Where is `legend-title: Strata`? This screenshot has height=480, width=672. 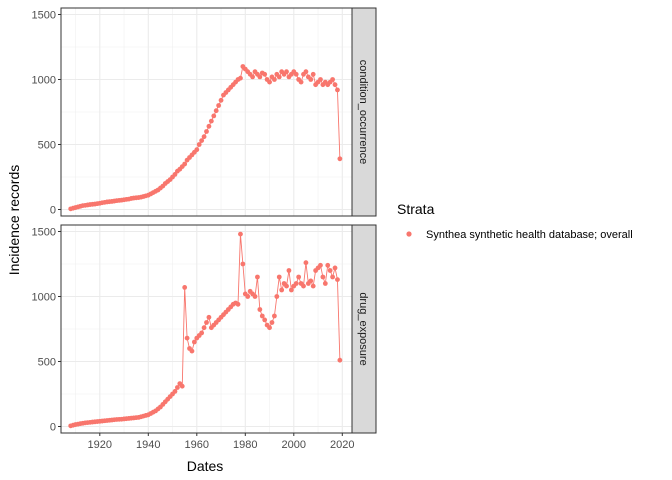 legend-title: Strata is located at coordinates (416, 209).